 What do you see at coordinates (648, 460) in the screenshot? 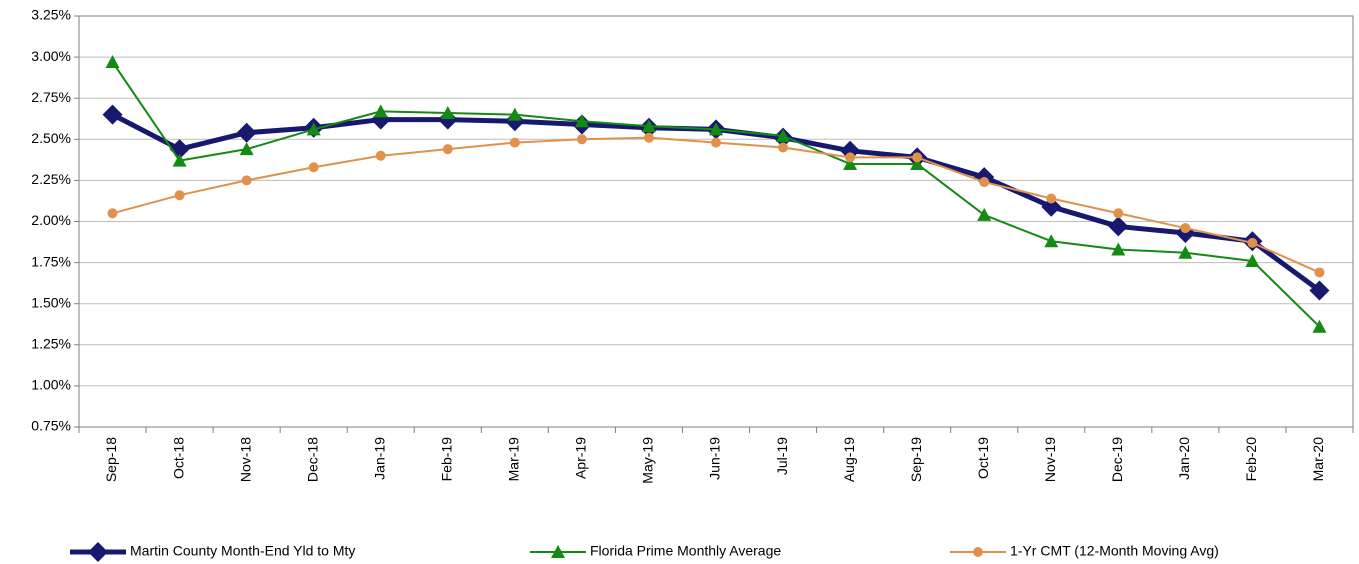
I see `x-tick-label: May-19` at bounding box center [648, 460].